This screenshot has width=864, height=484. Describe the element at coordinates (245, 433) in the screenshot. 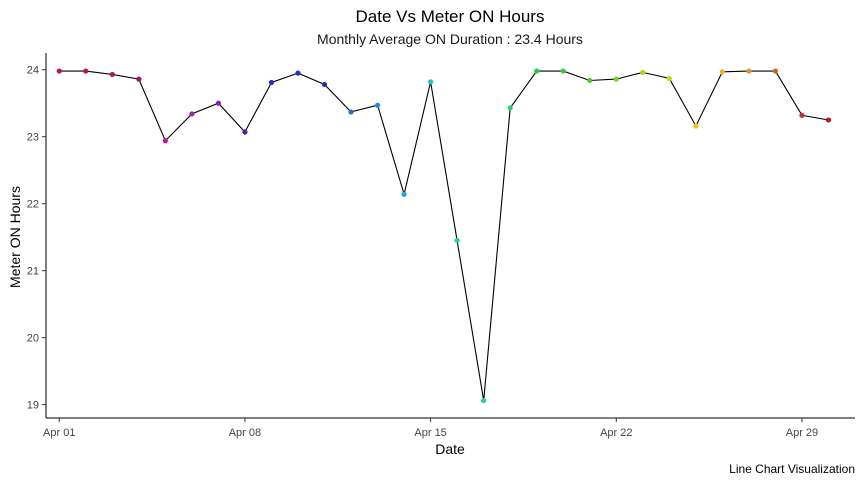

I see `x-tick-label: Apr 08` at that location.